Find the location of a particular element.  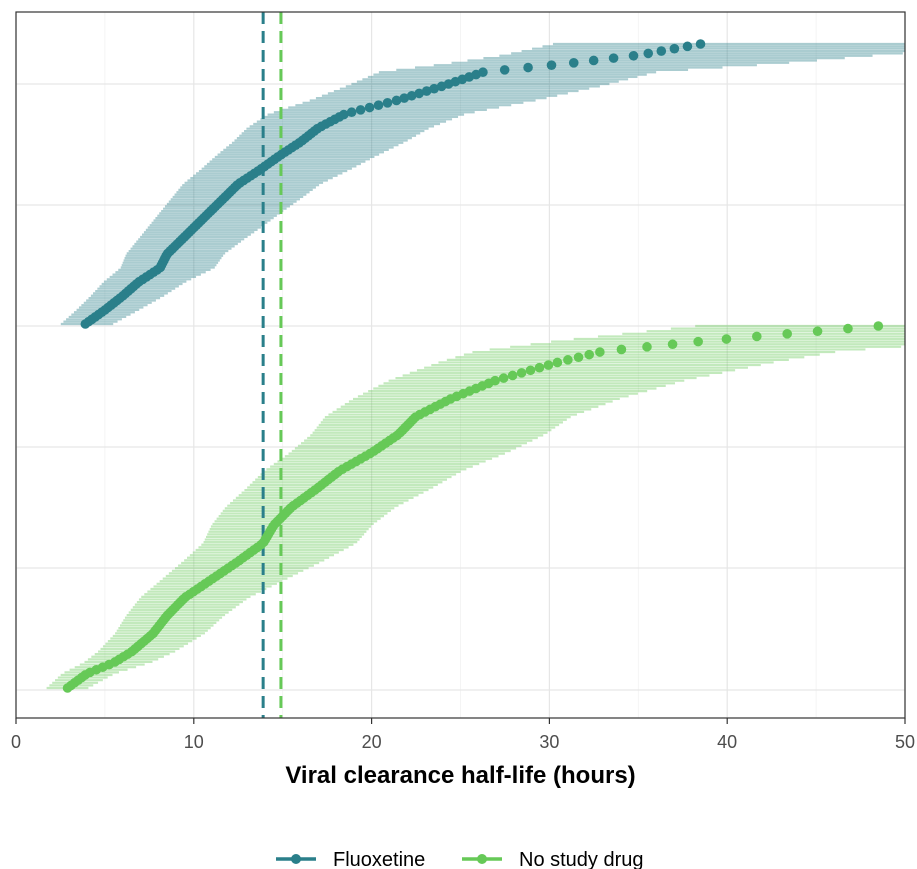

legend-label: No study drug is located at coordinates (581, 859).